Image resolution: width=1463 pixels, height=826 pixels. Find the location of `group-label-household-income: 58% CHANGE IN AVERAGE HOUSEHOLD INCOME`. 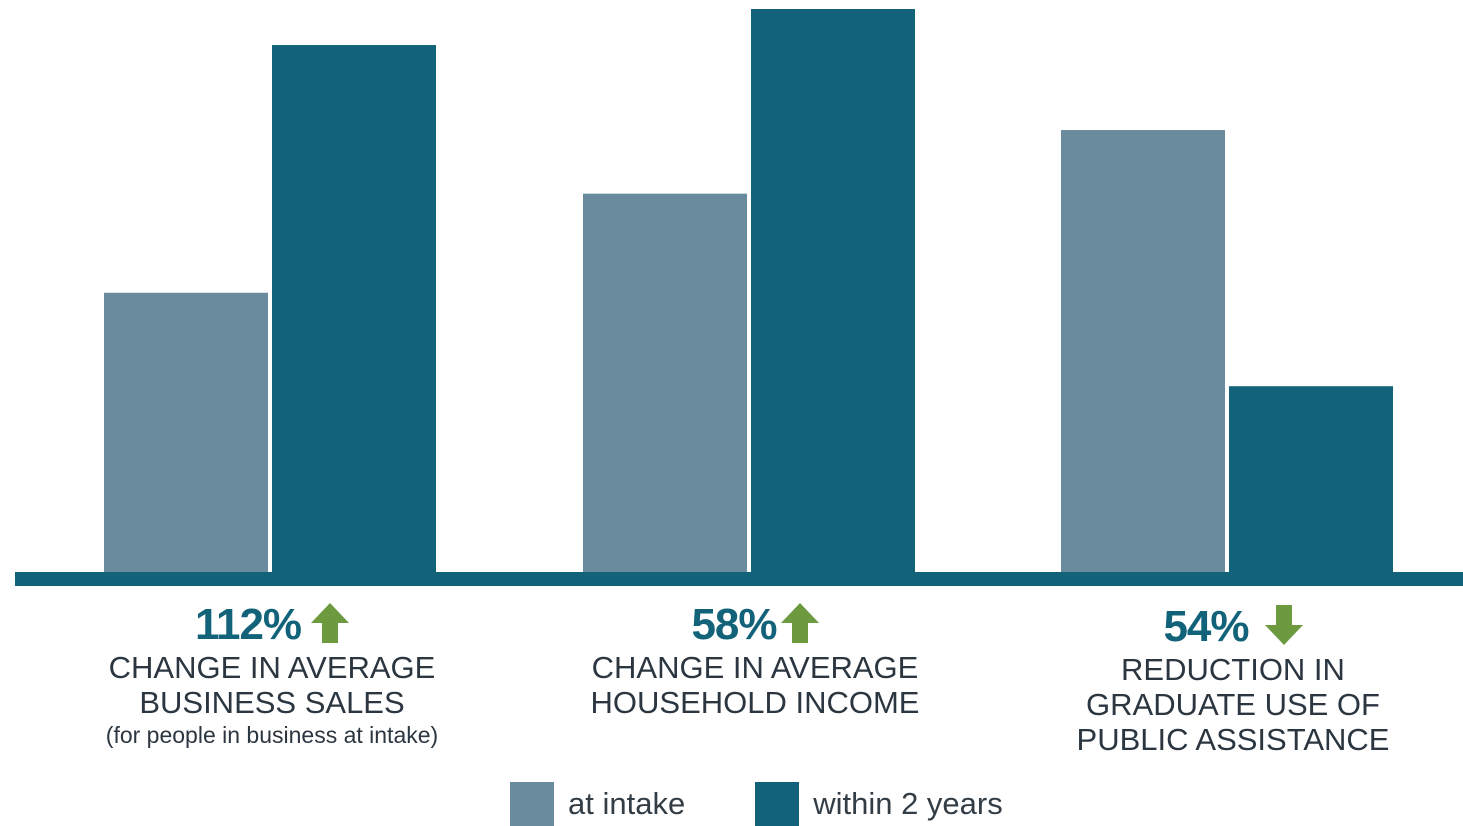

group-label-household-income: 58% CHANGE IN AVERAGE HOUSEHOLD INCOME is located at coordinates (755, 660).